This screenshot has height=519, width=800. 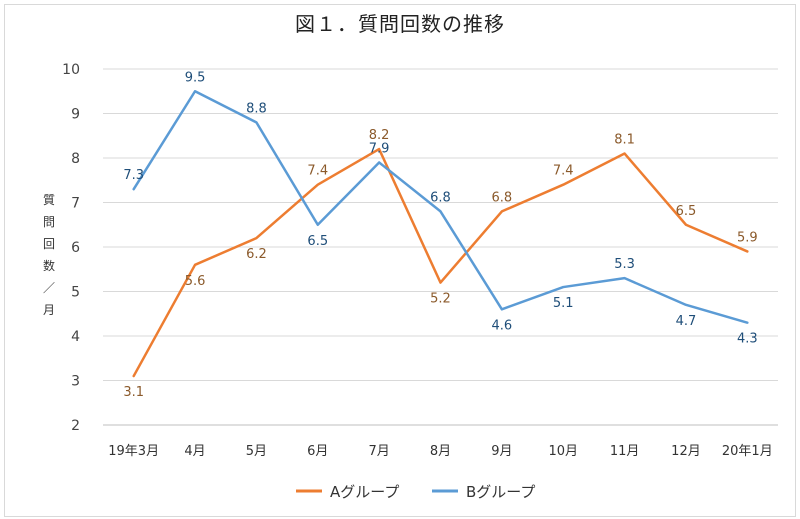 What do you see at coordinates (502, 325) in the screenshot?
I see `data-label: 4.6` at bounding box center [502, 325].